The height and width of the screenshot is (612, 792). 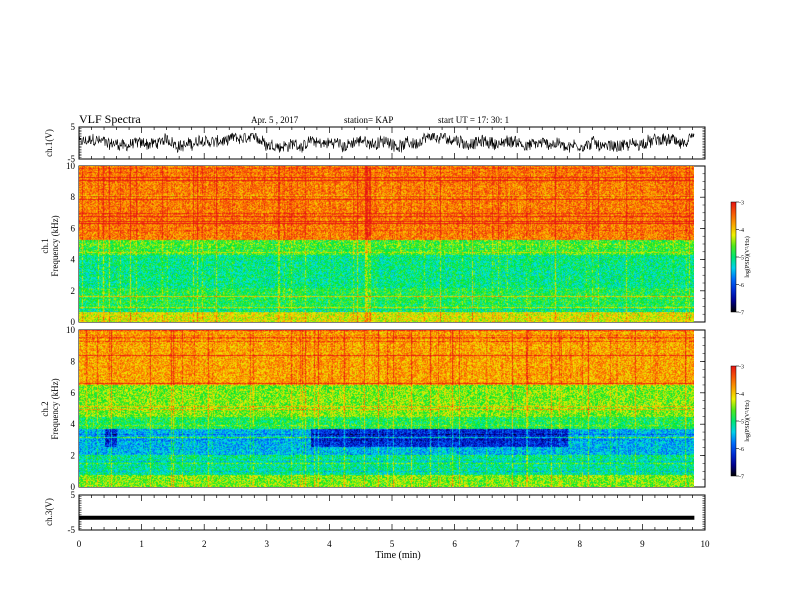 What do you see at coordinates (517, 544) in the screenshot?
I see `x-tick-label: 7` at bounding box center [517, 544].